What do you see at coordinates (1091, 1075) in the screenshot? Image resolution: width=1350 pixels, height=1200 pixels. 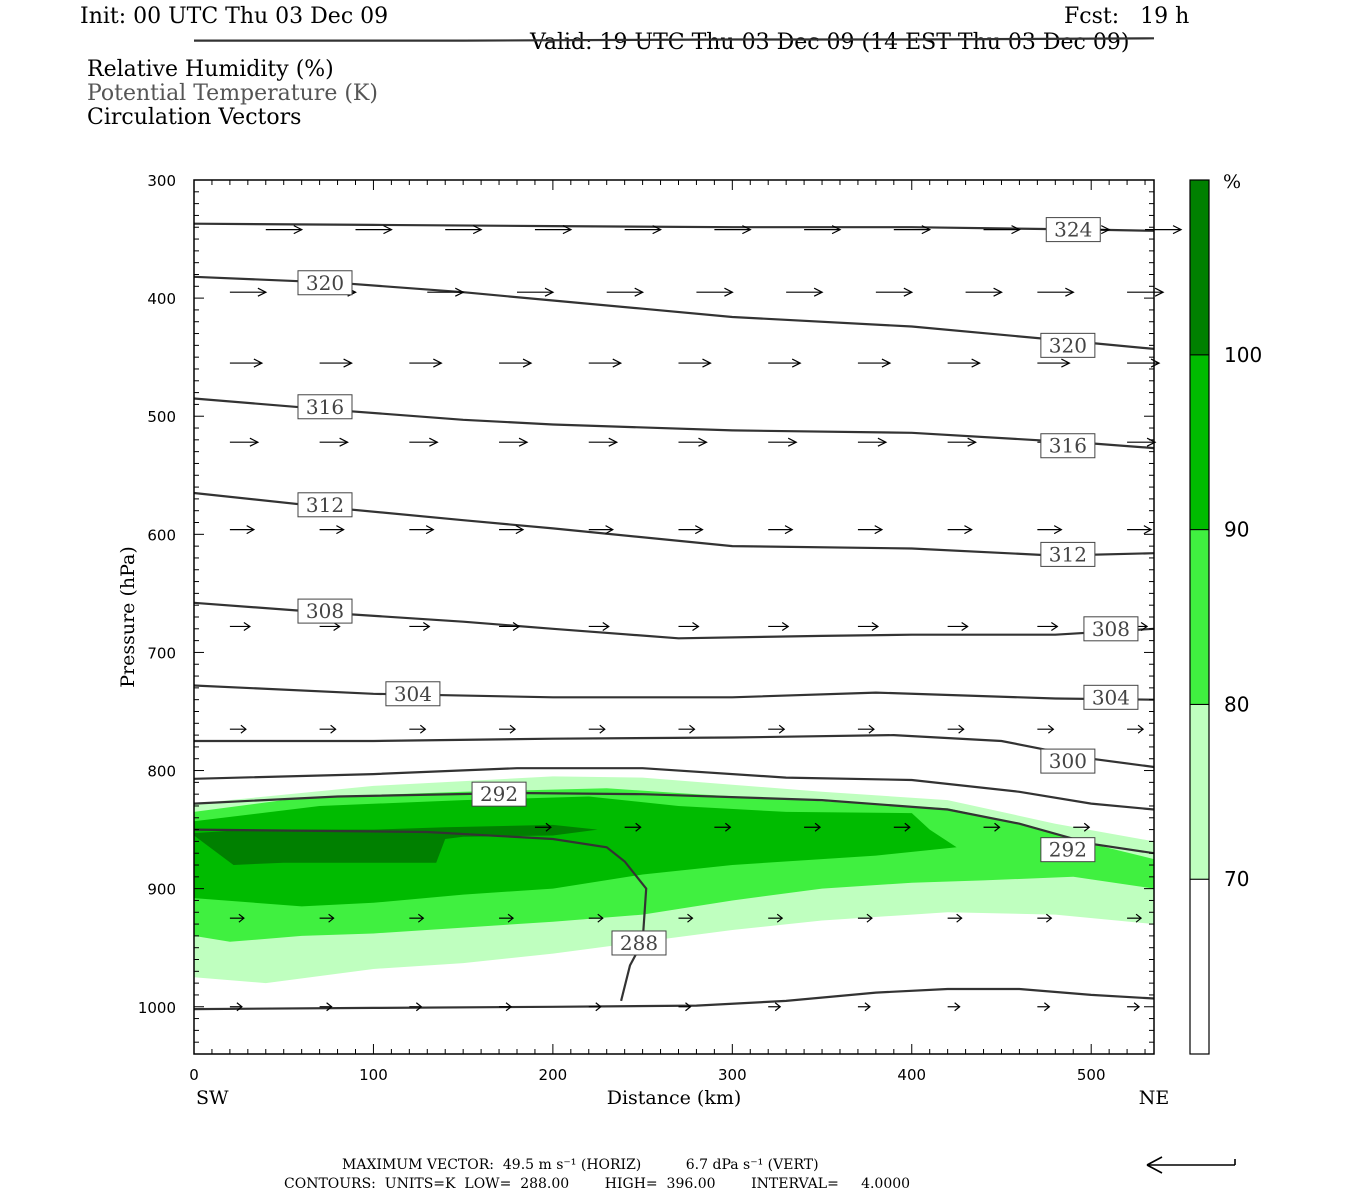 I see `x-tick-label: 500` at bounding box center [1091, 1075].